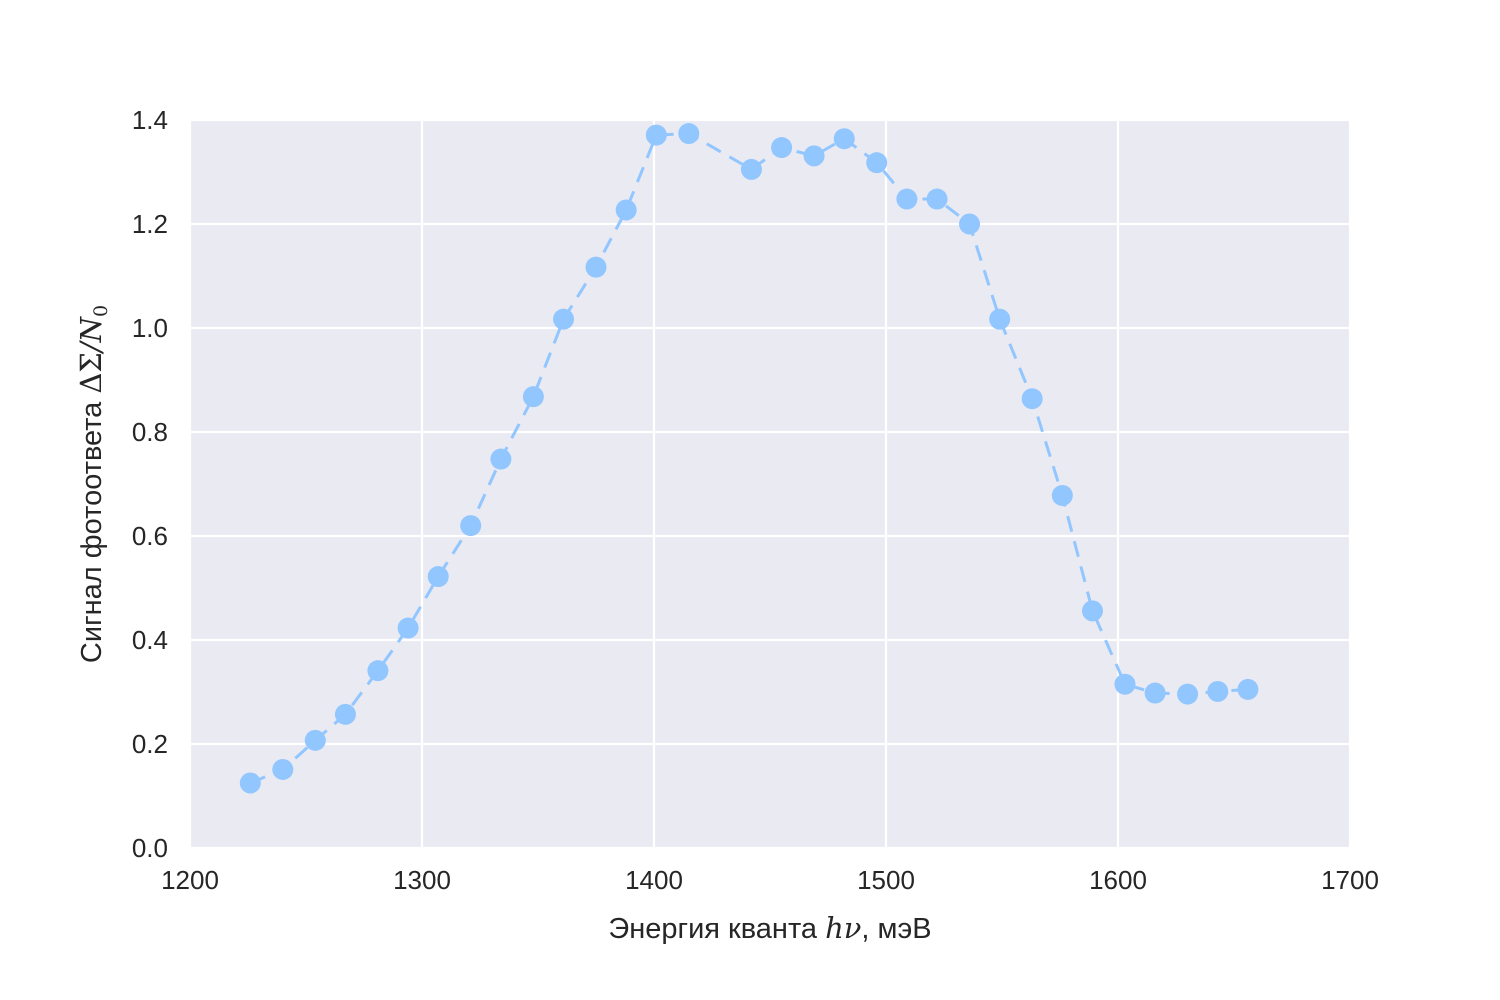  I want to click on x-axis-label-suffix: , мэВ, so click(896, 929).